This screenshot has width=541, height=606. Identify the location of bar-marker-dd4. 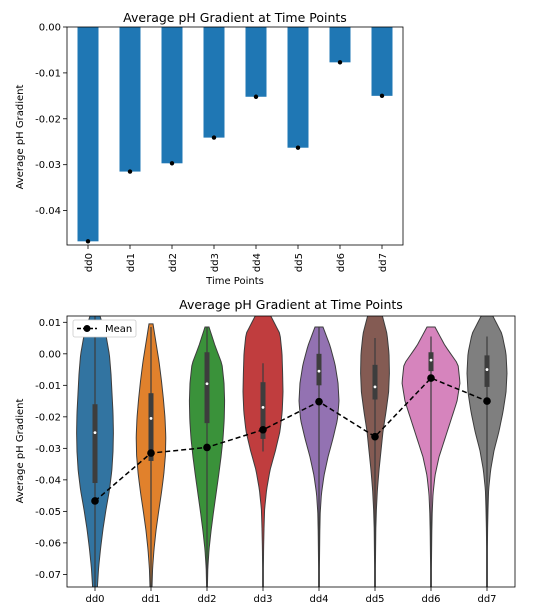
(256, 96).